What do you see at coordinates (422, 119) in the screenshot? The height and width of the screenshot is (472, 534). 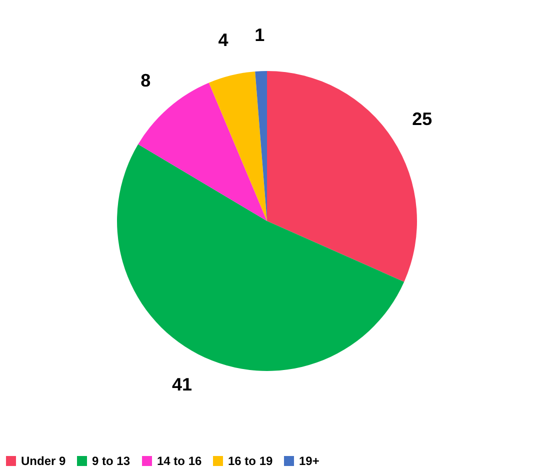 I see `data-label: 25` at bounding box center [422, 119].